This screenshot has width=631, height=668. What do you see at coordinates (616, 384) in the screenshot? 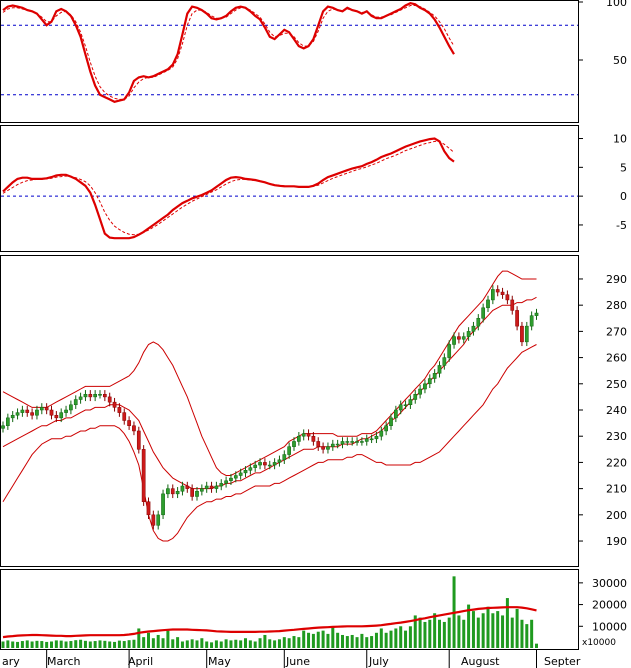
I see `y-tick-label: 250` at bounding box center [616, 384].